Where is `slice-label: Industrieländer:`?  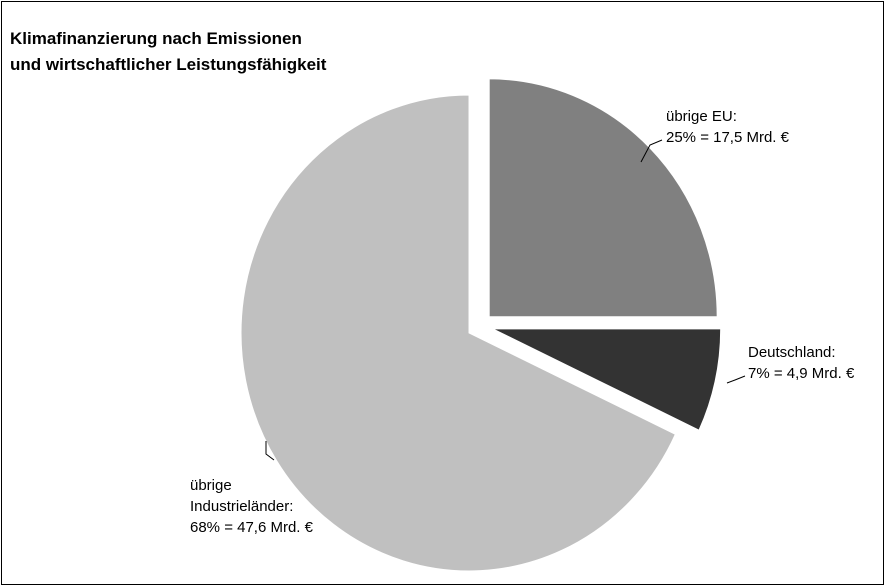 slice-label: Industrieländer: is located at coordinates (241, 506).